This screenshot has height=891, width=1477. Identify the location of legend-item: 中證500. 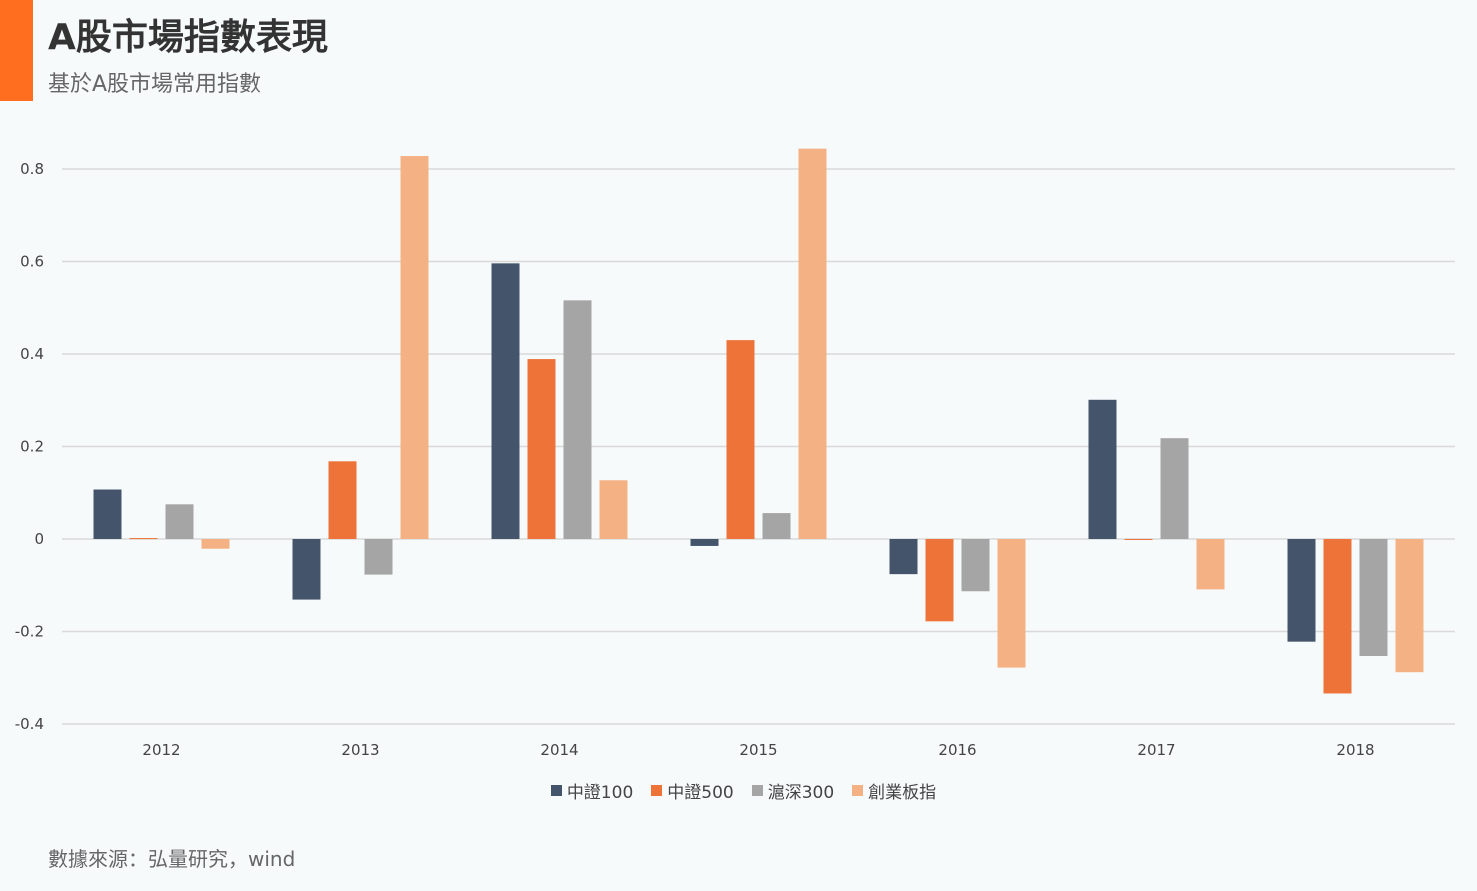
(692, 790).